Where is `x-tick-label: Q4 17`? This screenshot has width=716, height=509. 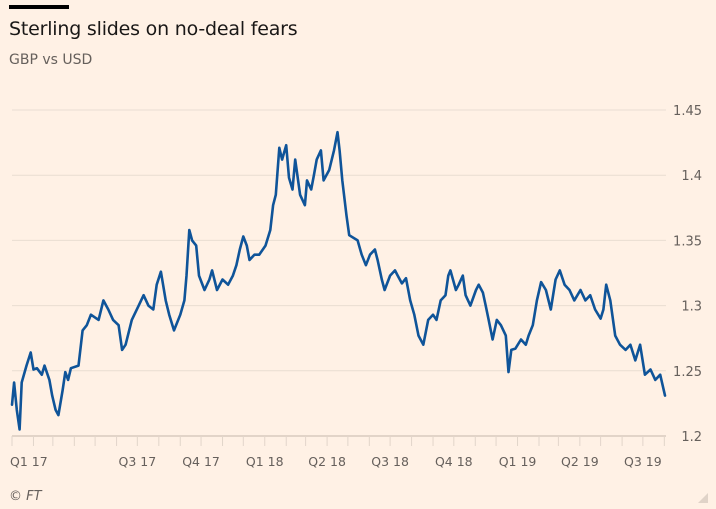
x-tick-label: Q4 17 is located at coordinates (201, 461).